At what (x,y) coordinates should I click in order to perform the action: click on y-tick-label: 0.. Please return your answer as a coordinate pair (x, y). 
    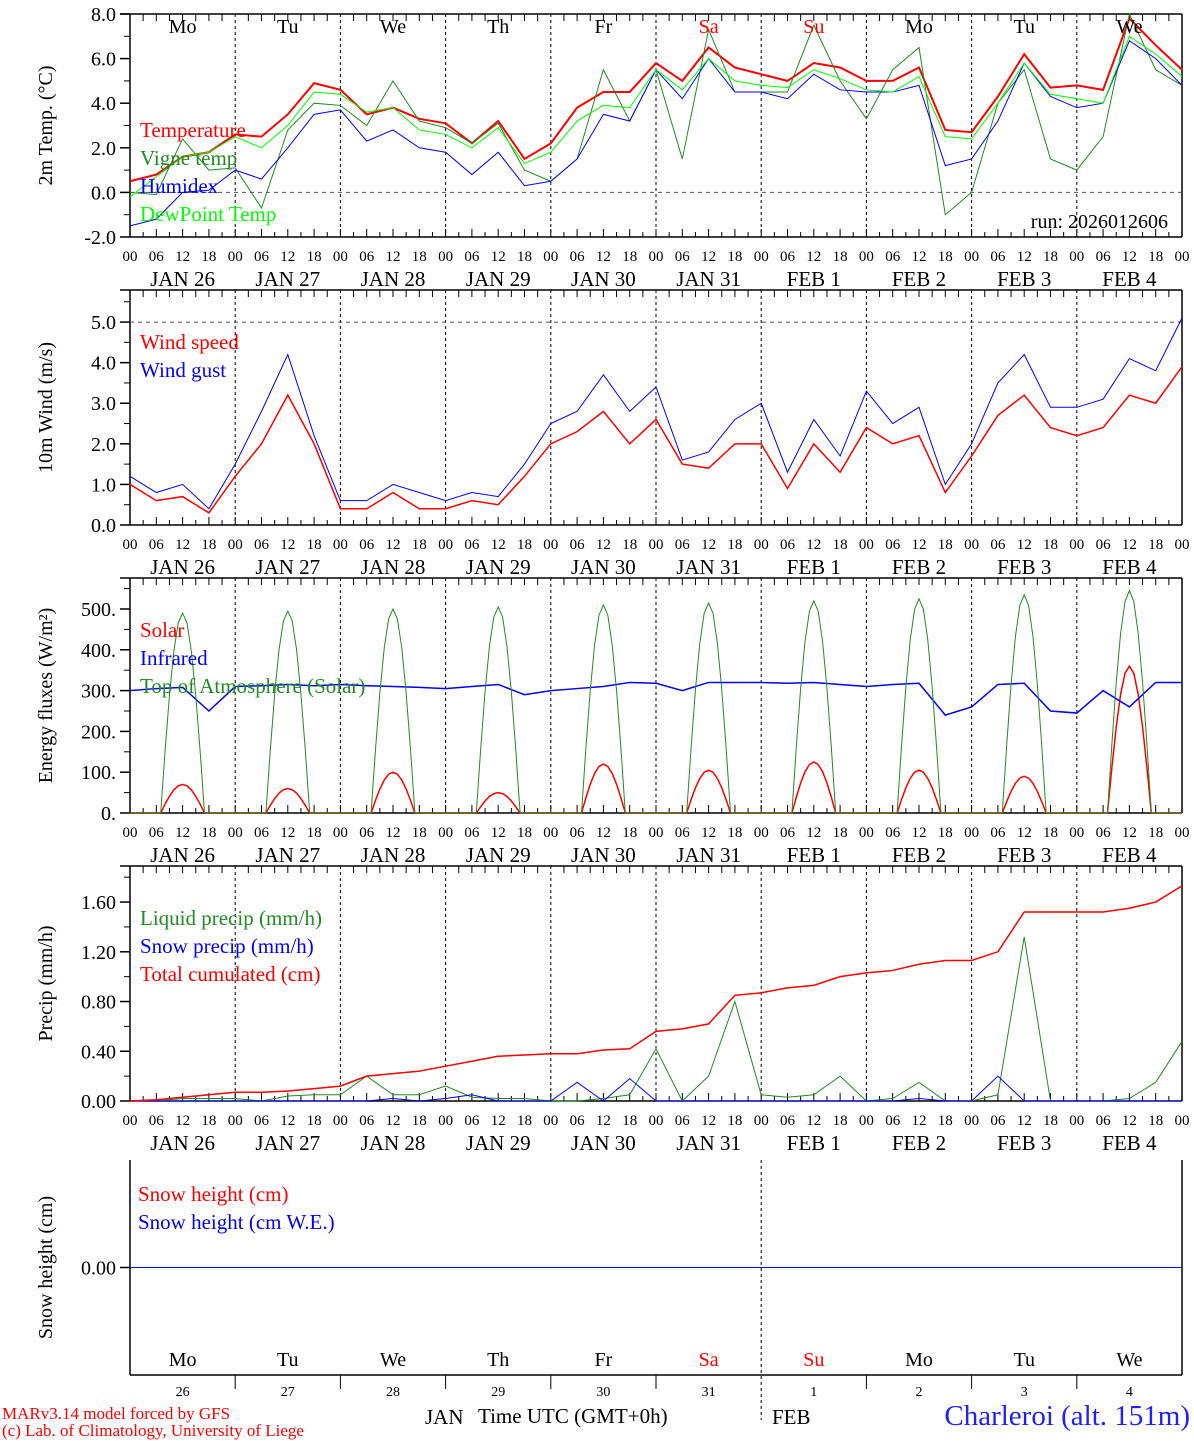
    Looking at the image, I should click on (108, 814).